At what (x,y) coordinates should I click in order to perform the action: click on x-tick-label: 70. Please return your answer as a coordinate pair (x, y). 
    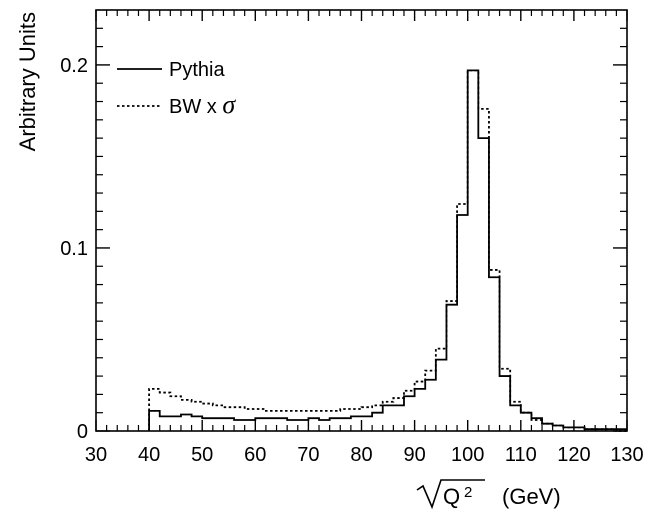
    Looking at the image, I should click on (308, 455).